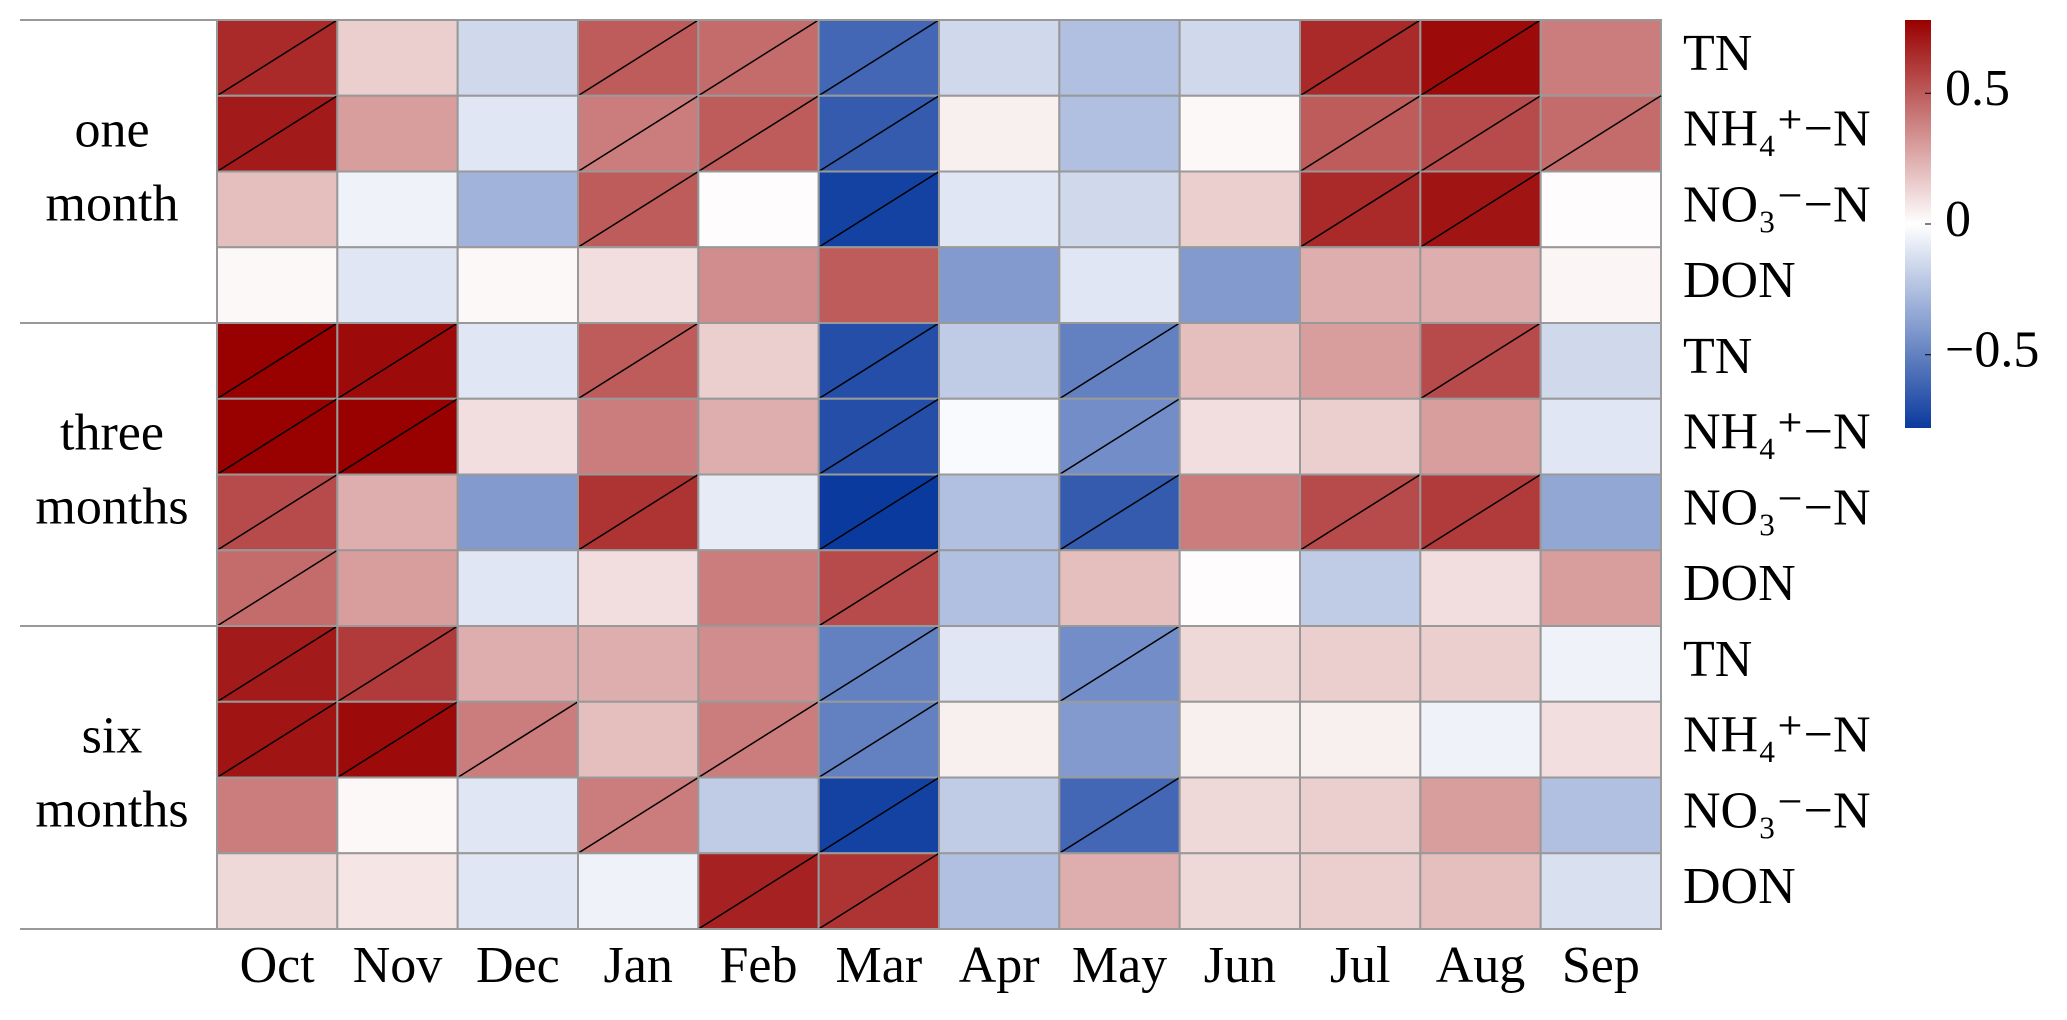 The width and height of the screenshot is (2067, 1020). What do you see at coordinates (398, 965) in the screenshot?
I see `x-tick-label: Nov` at bounding box center [398, 965].